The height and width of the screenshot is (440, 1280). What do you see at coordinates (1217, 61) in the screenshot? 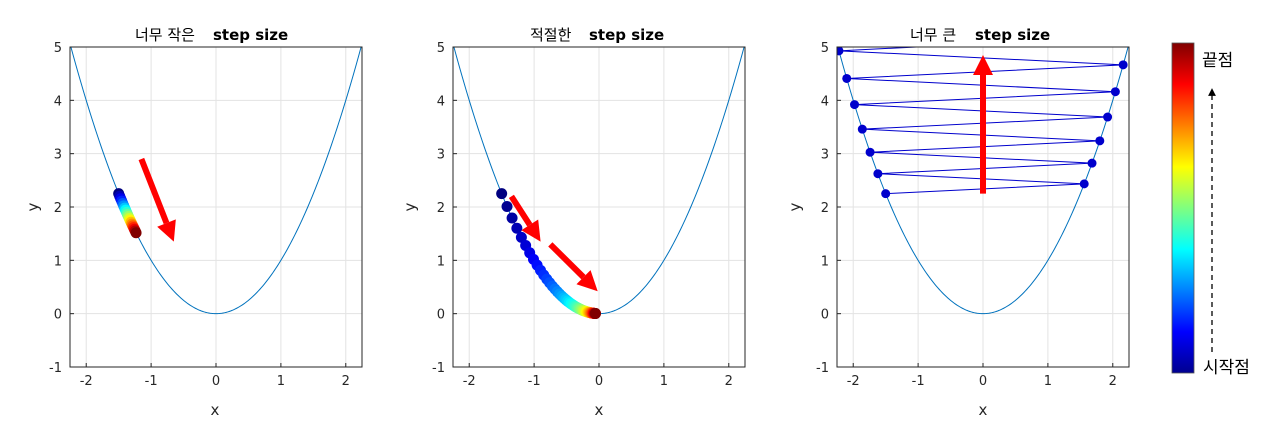
I see `colorbar-top-label: 끝점` at bounding box center [1217, 61].